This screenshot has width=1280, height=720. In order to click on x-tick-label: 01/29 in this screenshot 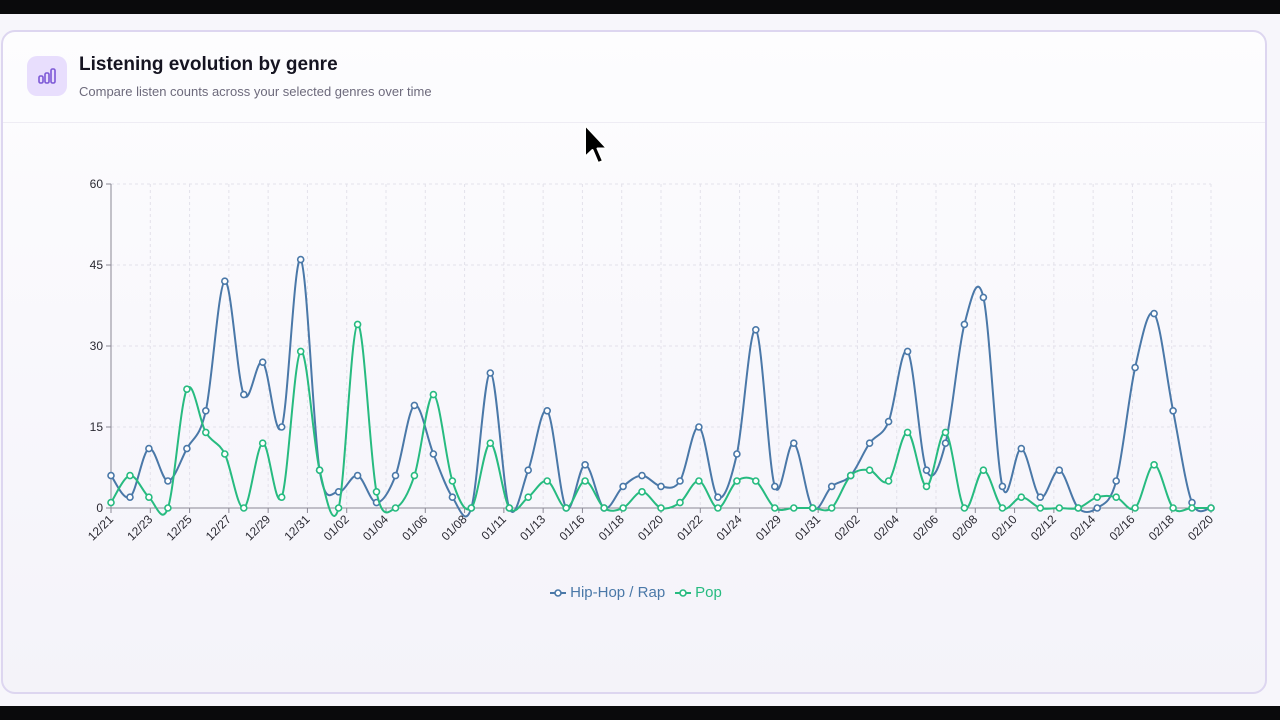, I will do `click(768, 527)`.